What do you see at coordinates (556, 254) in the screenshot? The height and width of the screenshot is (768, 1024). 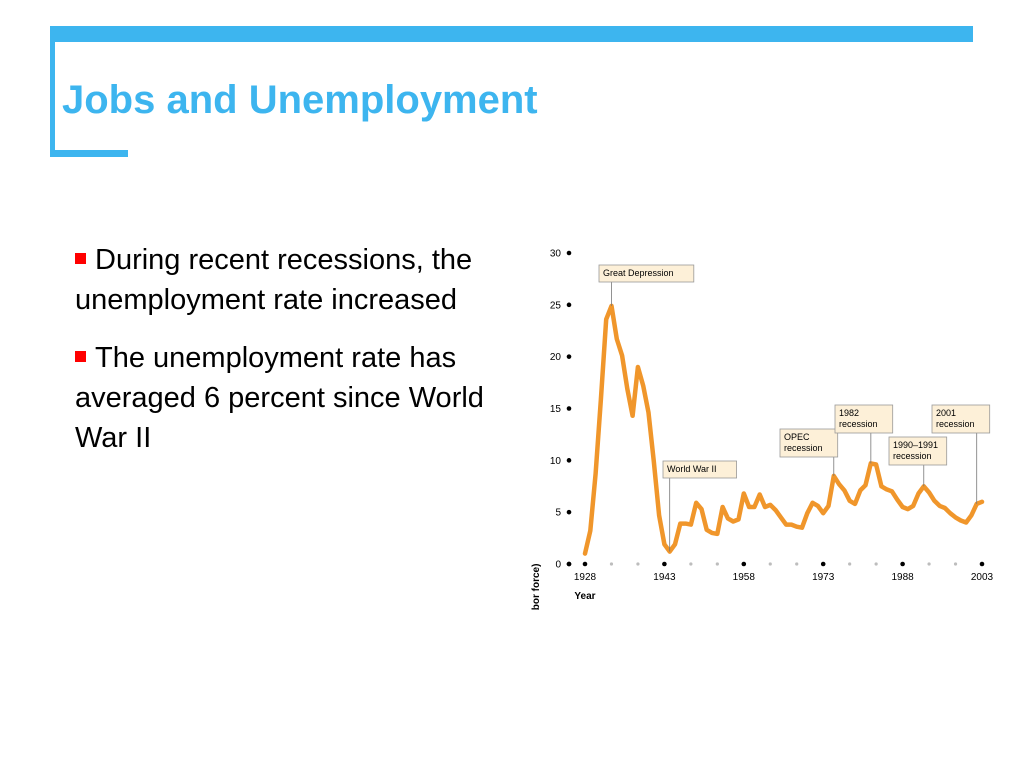 I see `y-tick-label: 30` at bounding box center [556, 254].